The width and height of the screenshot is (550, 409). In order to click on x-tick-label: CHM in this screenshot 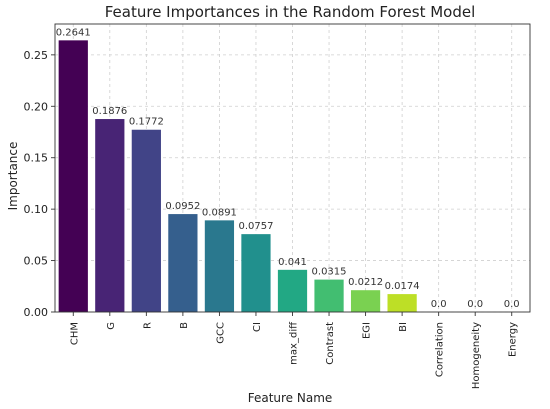, I will do `click(74, 333)`.